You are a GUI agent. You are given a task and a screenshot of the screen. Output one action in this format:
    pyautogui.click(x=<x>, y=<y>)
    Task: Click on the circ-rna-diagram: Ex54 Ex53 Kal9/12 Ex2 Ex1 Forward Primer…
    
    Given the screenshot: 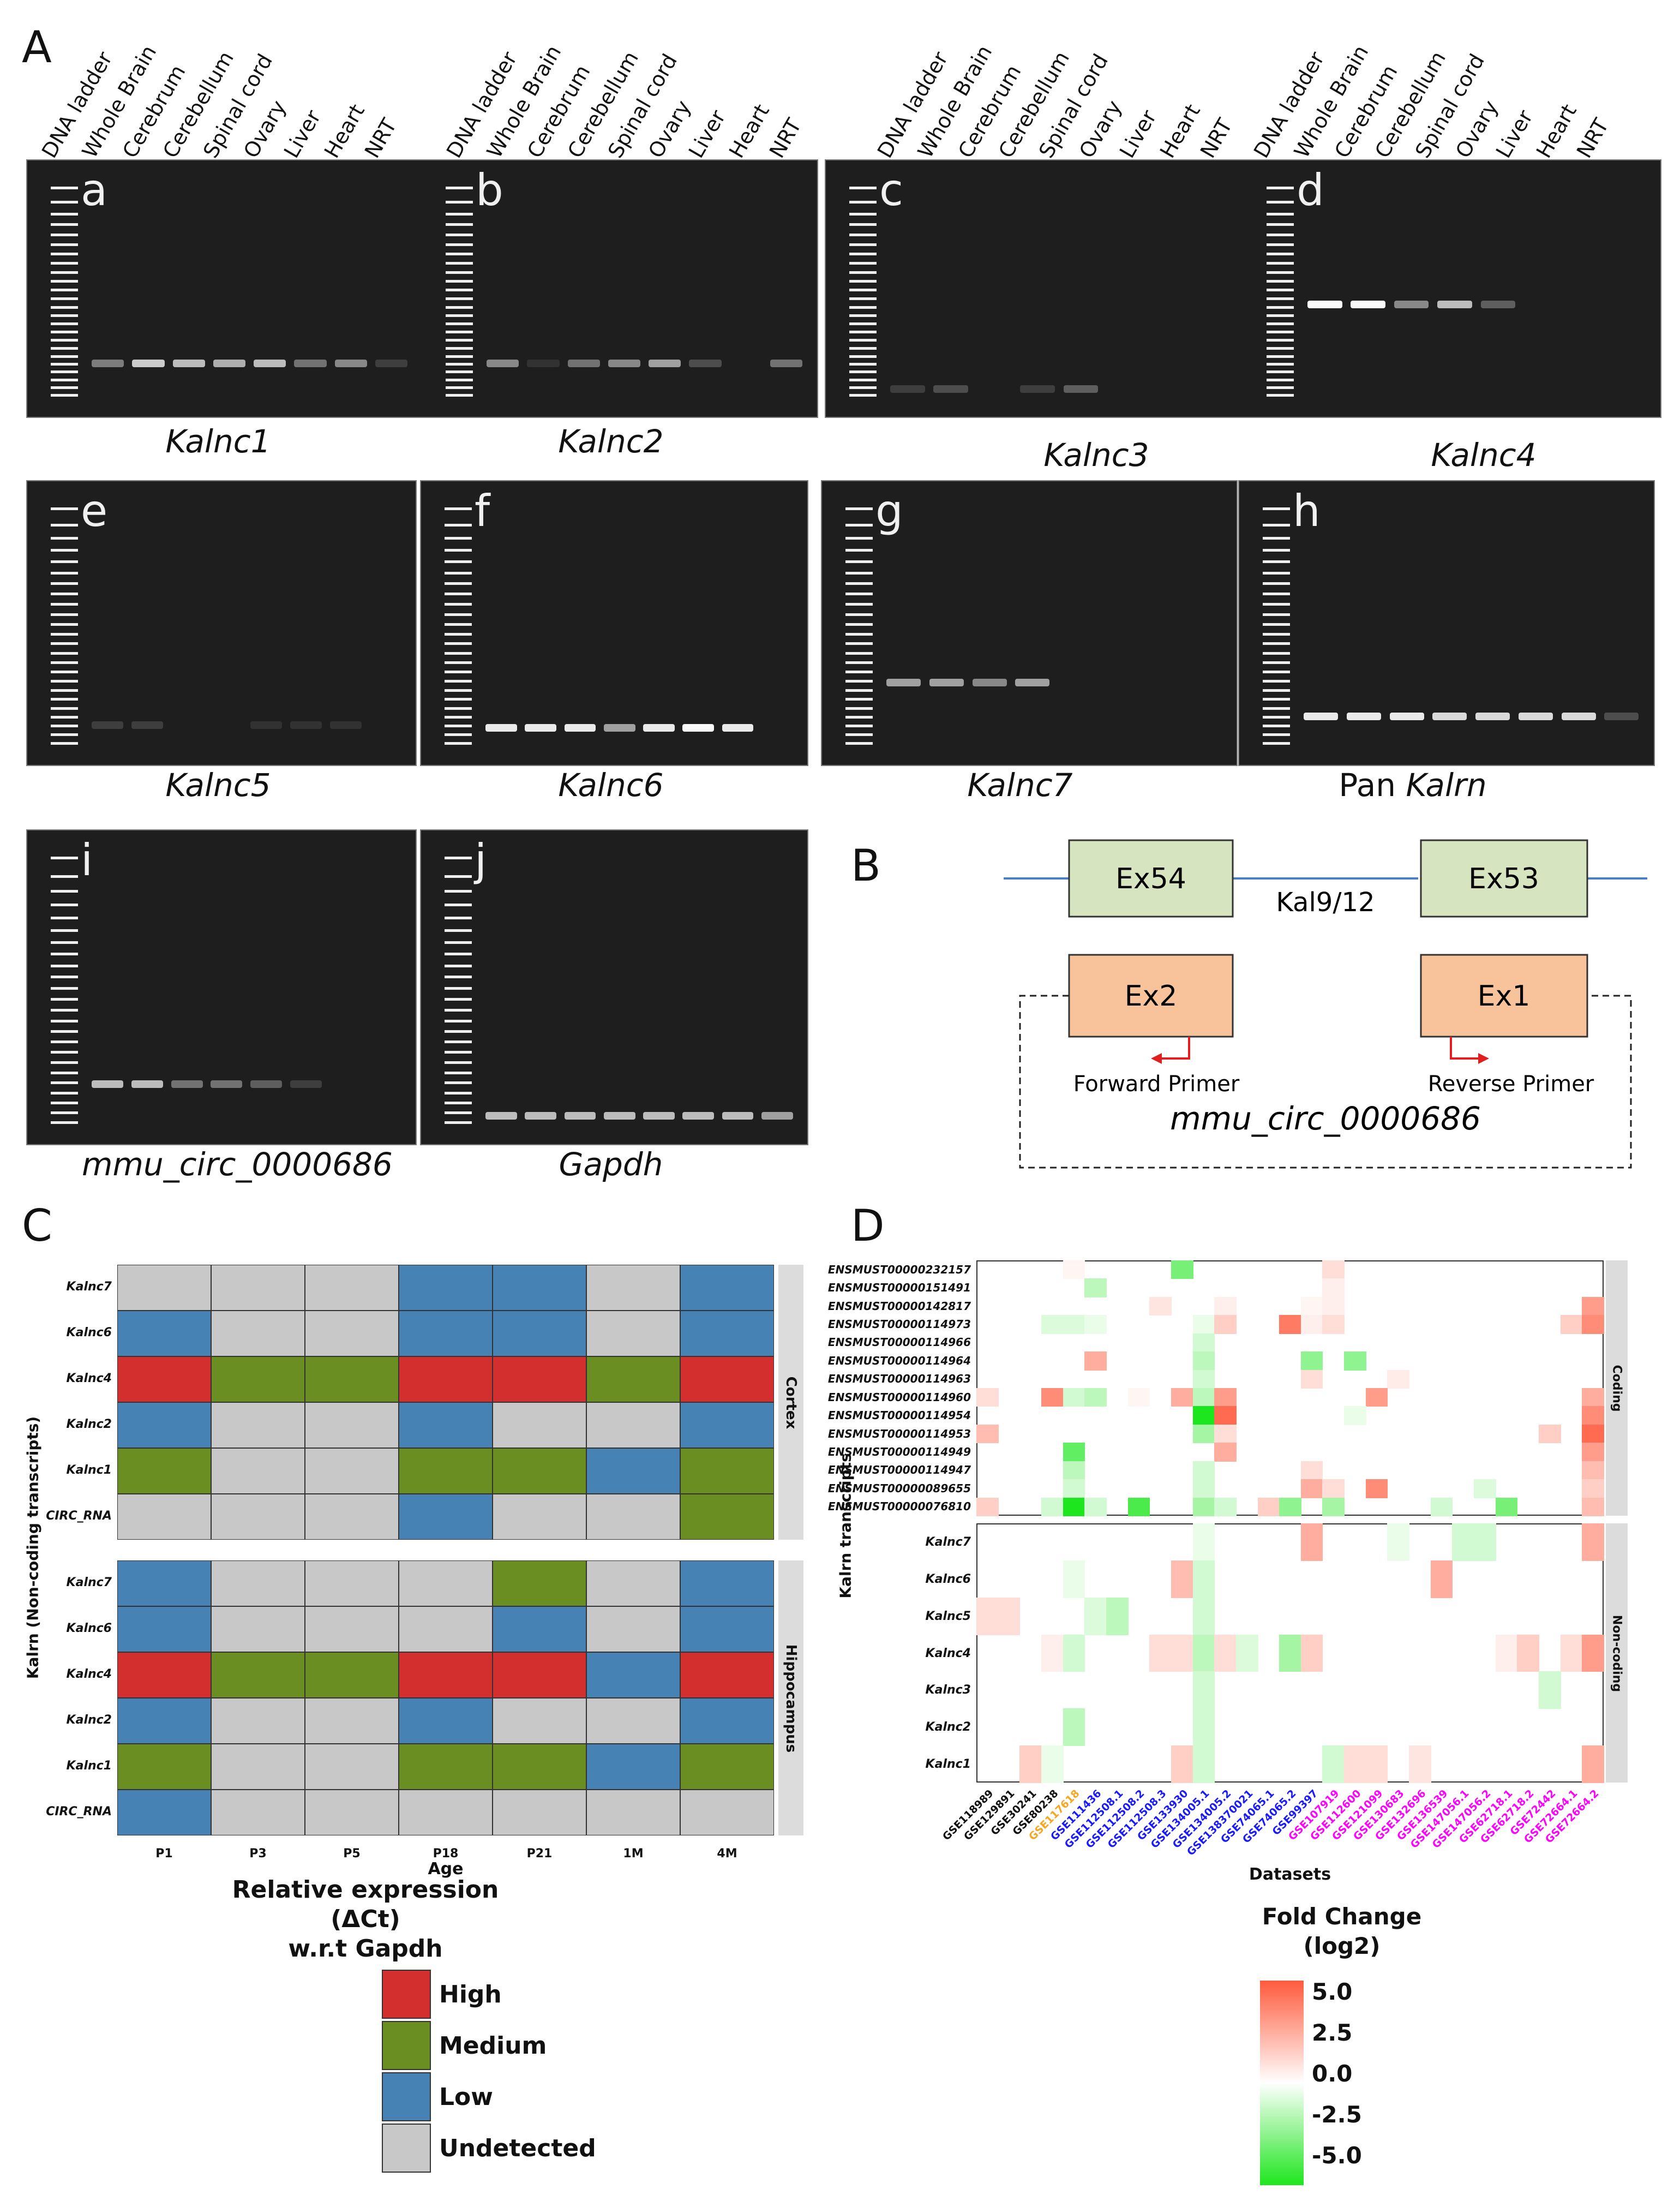 What is the action you would take?
    pyautogui.click(x=1325, y=1004)
    